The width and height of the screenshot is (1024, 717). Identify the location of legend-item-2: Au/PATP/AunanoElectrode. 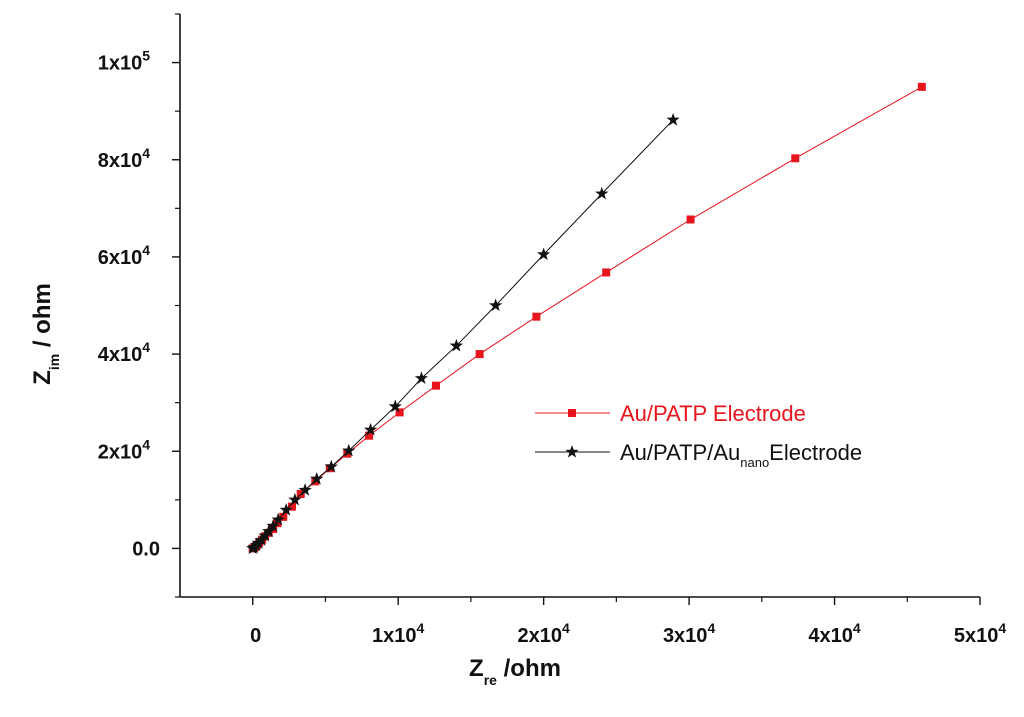
(698, 455).